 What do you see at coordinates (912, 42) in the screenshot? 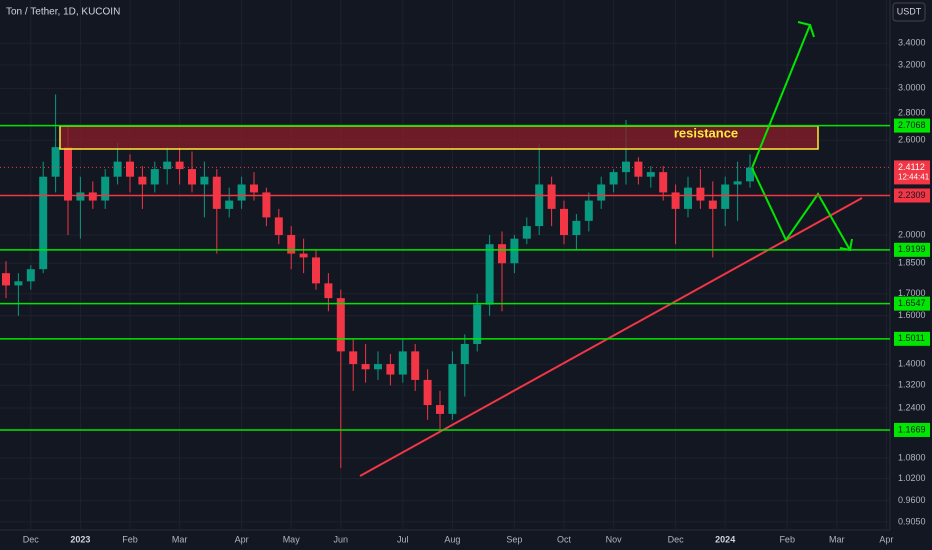
I see `y-tick-label: 3.4000` at bounding box center [912, 42].